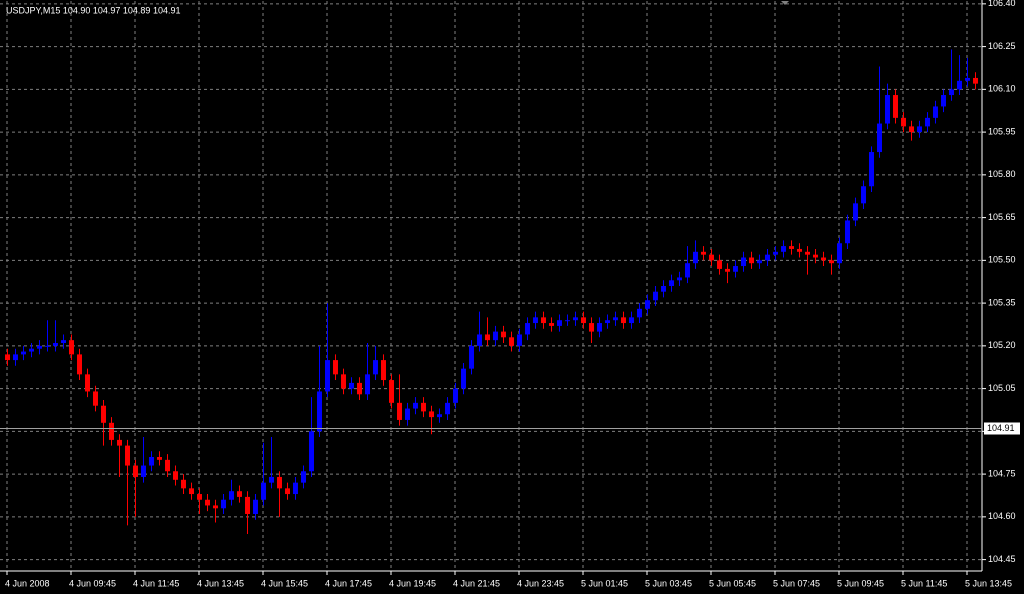 This screenshot has width=1024, height=594. What do you see at coordinates (1002, 559) in the screenshot?
I see `y-tick-label: 104.45` at bounding box center [1002, 559].